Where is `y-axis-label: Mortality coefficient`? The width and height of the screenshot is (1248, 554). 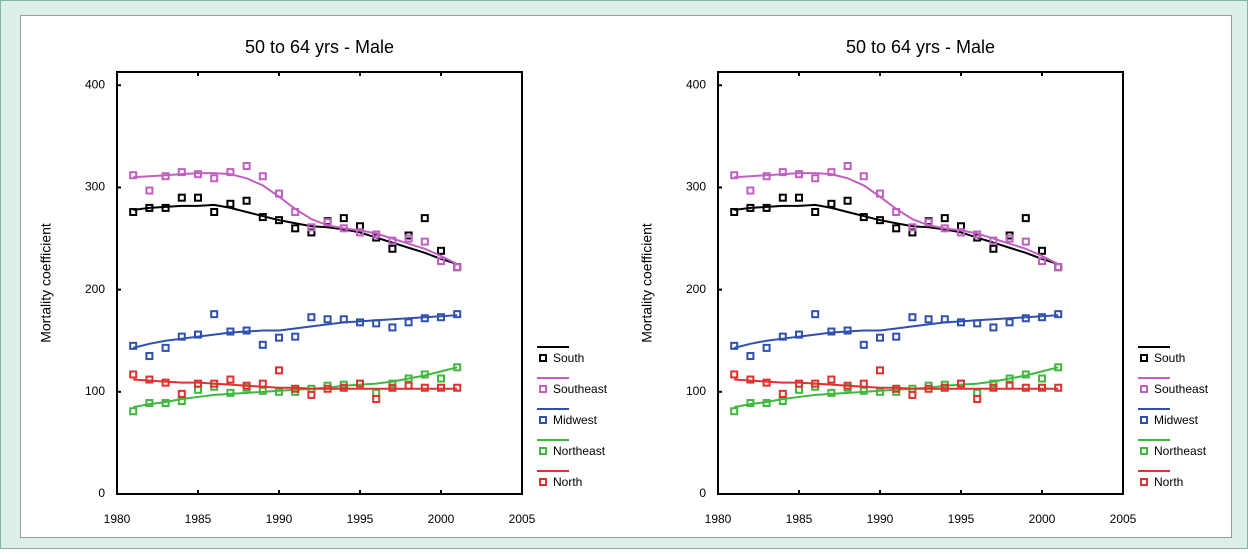
y-axis-label: Mortality coefficient is located at coordinates (46, 283).